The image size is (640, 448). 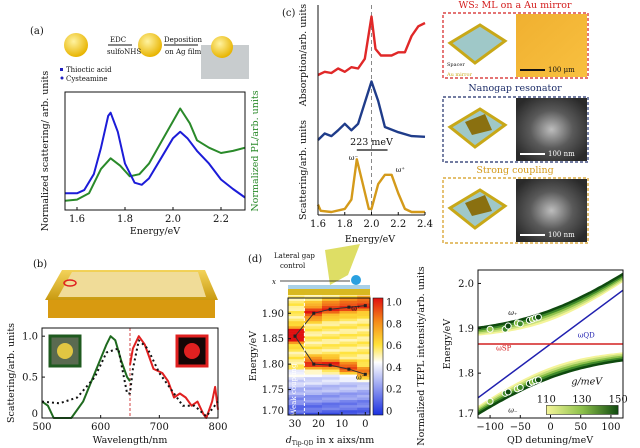 What do you see at coordinates (515, 88) in the screenshot?
I see `image-title: Nanogap resonator` at bounding box center [515, 88].